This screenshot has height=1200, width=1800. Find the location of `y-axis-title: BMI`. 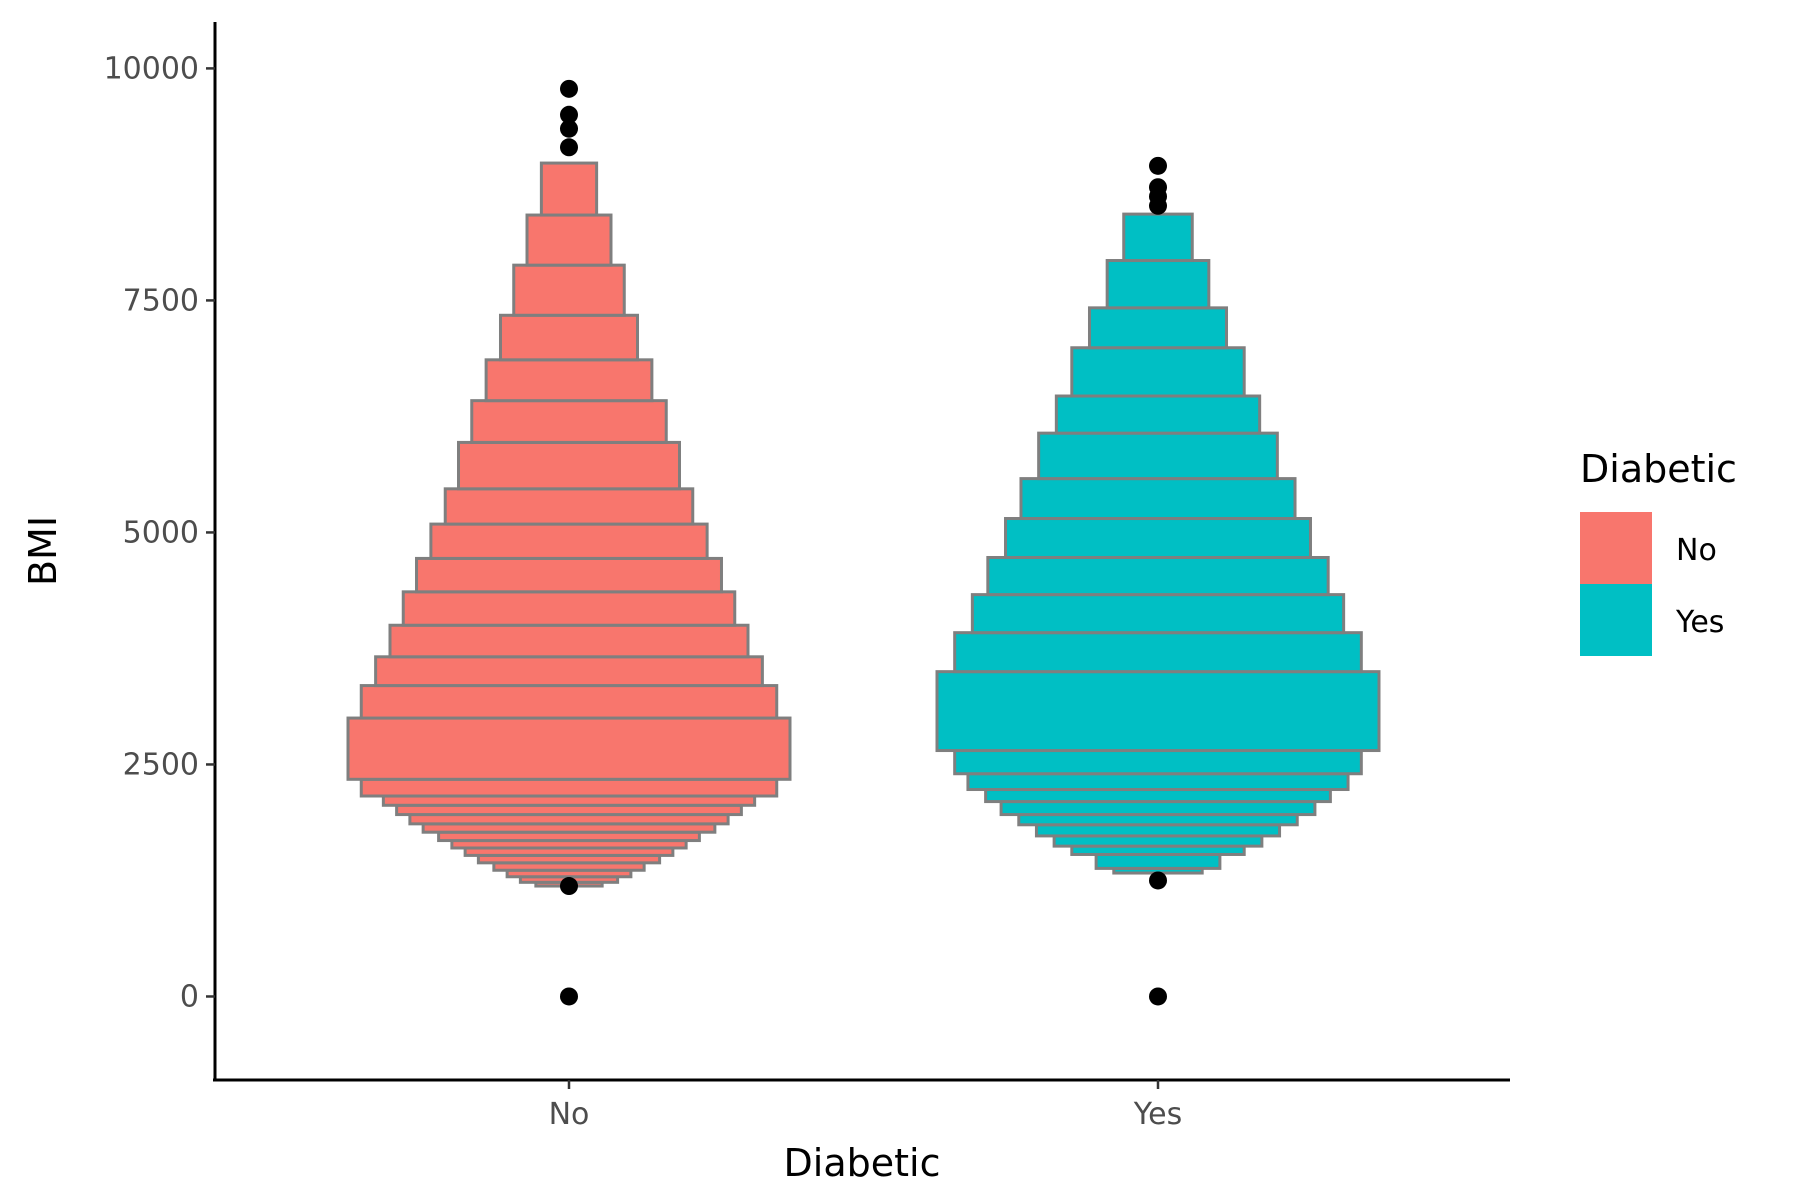

y-axis-title: BMI is located at coordinates (43, 551).